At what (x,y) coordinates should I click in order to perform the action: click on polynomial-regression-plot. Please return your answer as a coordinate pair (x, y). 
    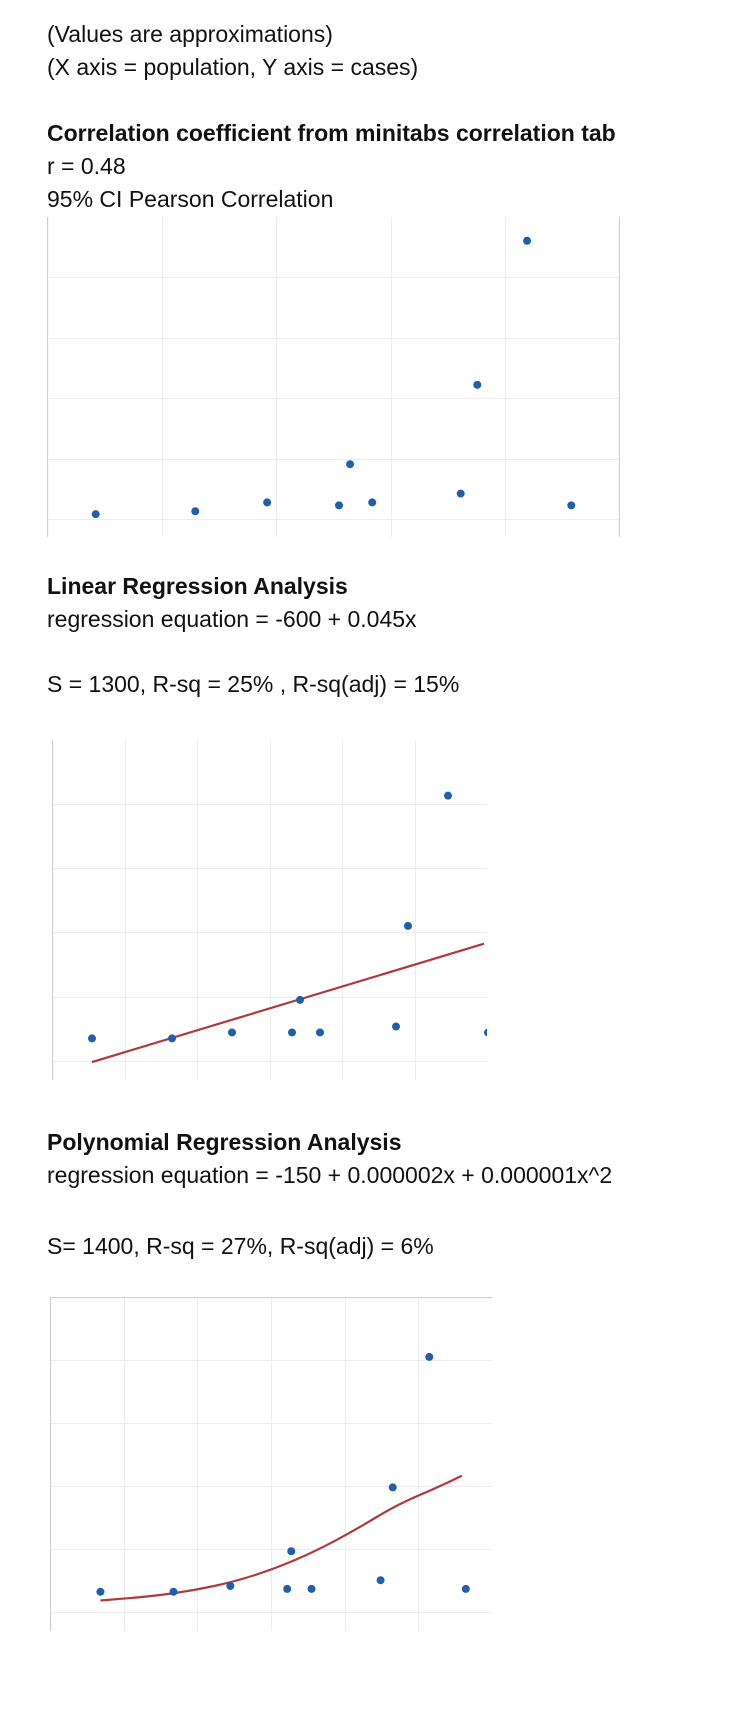
    Looking at the image, I should click on (271, 1464).